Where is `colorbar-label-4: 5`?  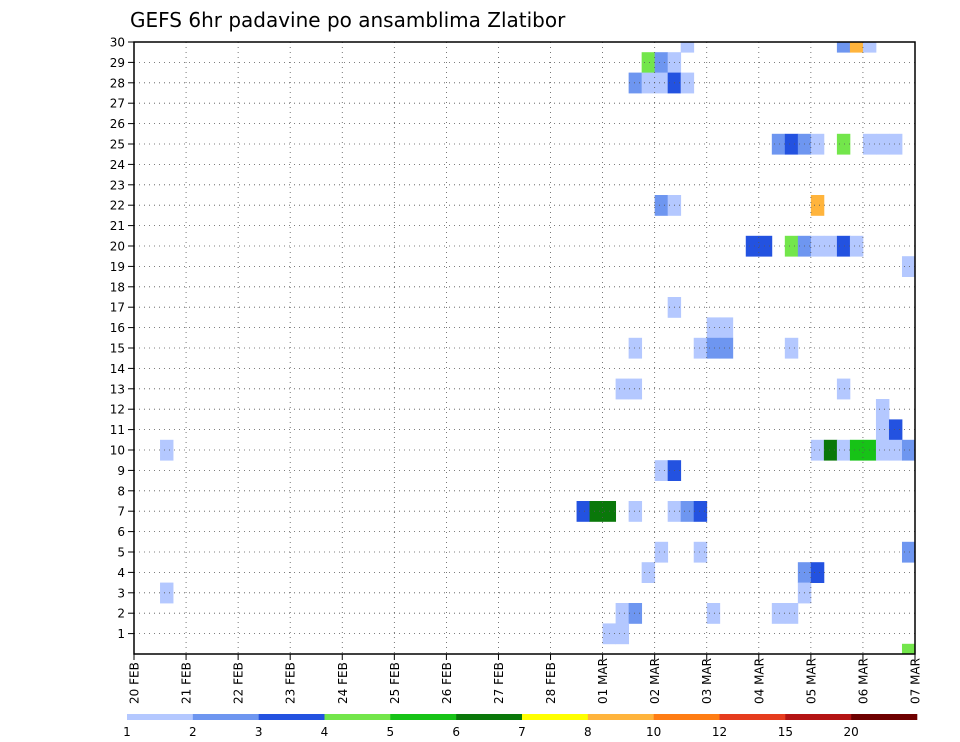 colorbar-label-4: 5 is located at coordinates (391, 732).